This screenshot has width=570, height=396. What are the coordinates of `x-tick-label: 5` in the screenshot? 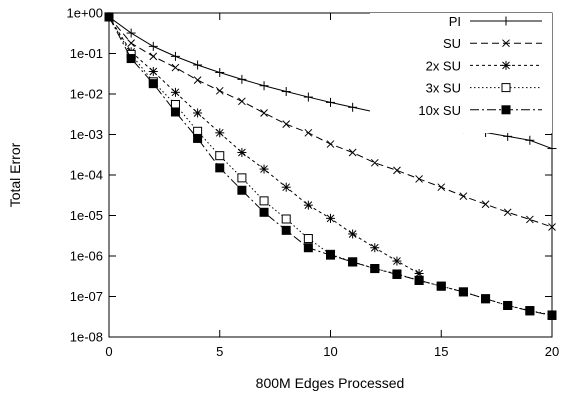 It's located at (219, 351).